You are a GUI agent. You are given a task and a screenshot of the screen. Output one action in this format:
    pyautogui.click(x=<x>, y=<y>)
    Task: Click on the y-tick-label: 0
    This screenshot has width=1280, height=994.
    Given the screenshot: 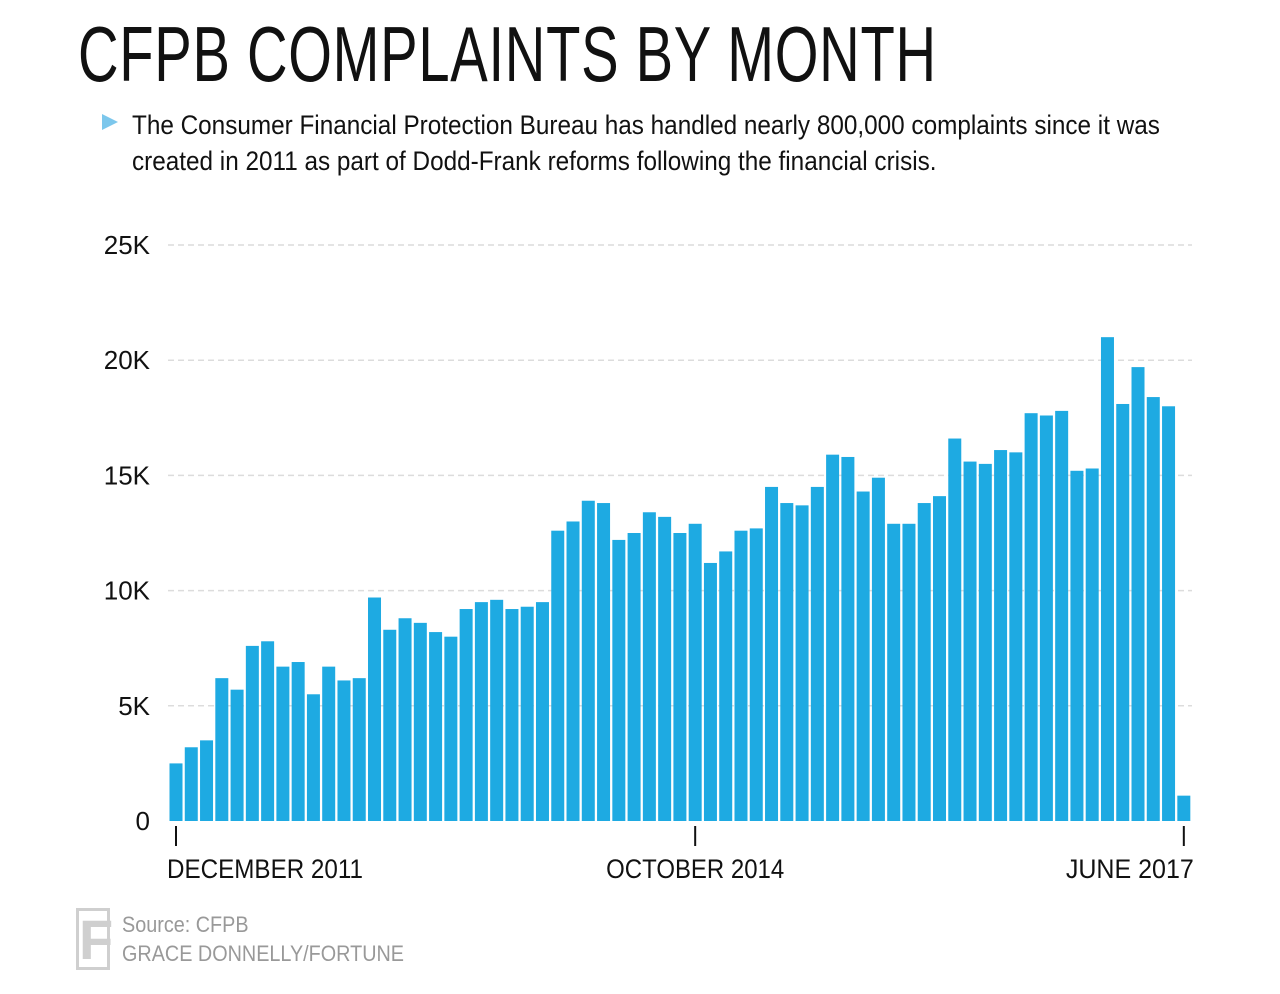 What is the action you would take?
    pyautogui.click(x=143, y=821)
    